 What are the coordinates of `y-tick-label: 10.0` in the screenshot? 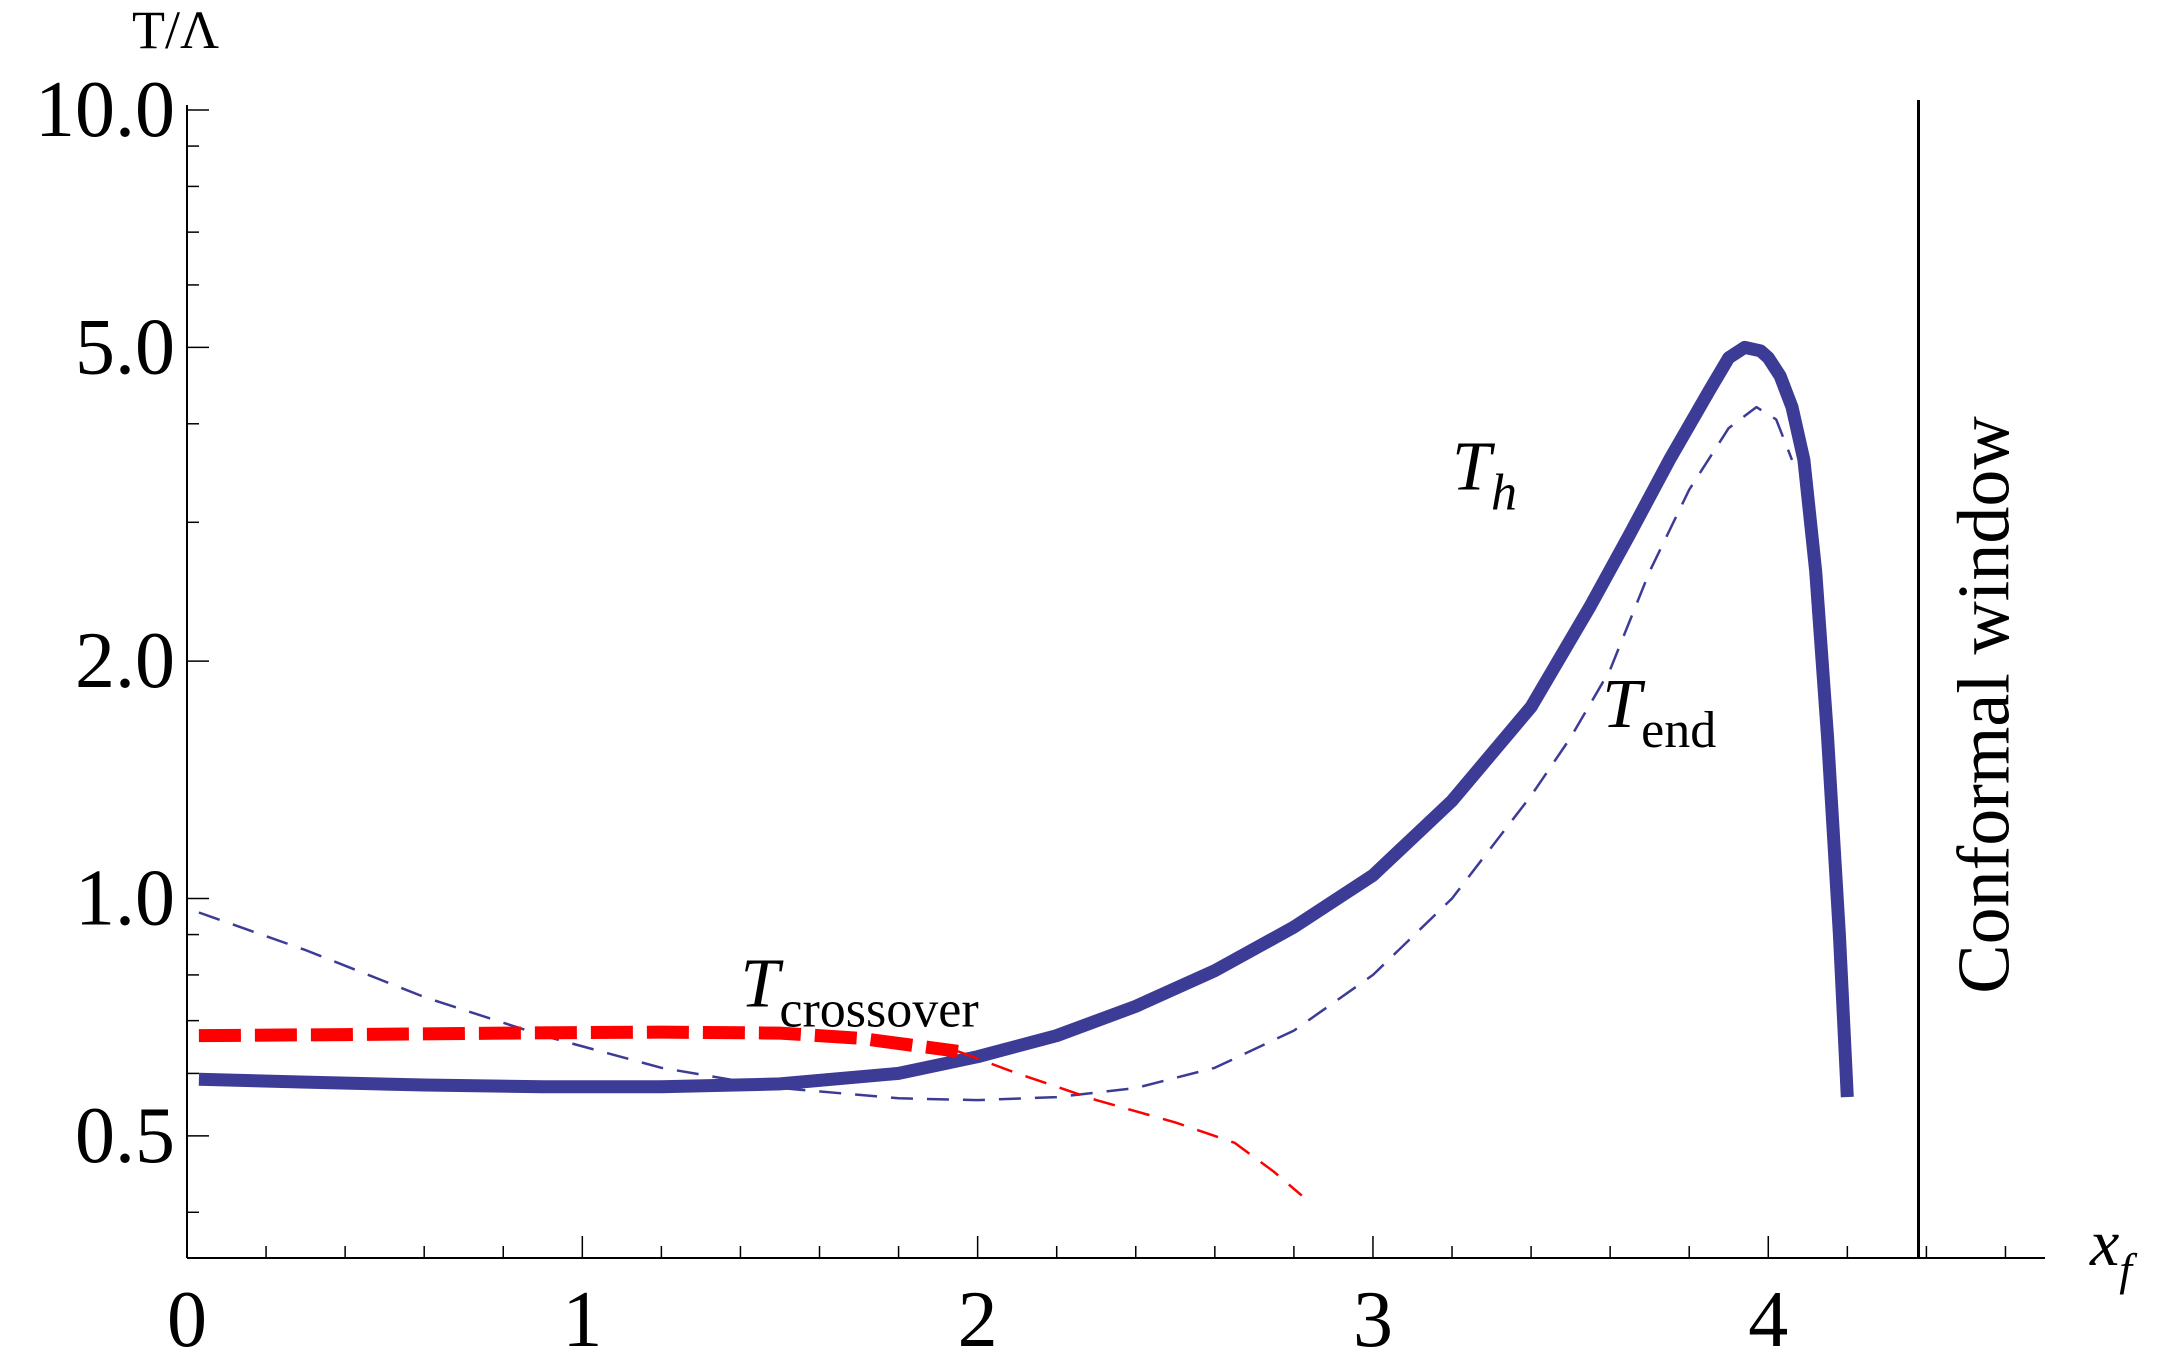 It's located at (105, 110).